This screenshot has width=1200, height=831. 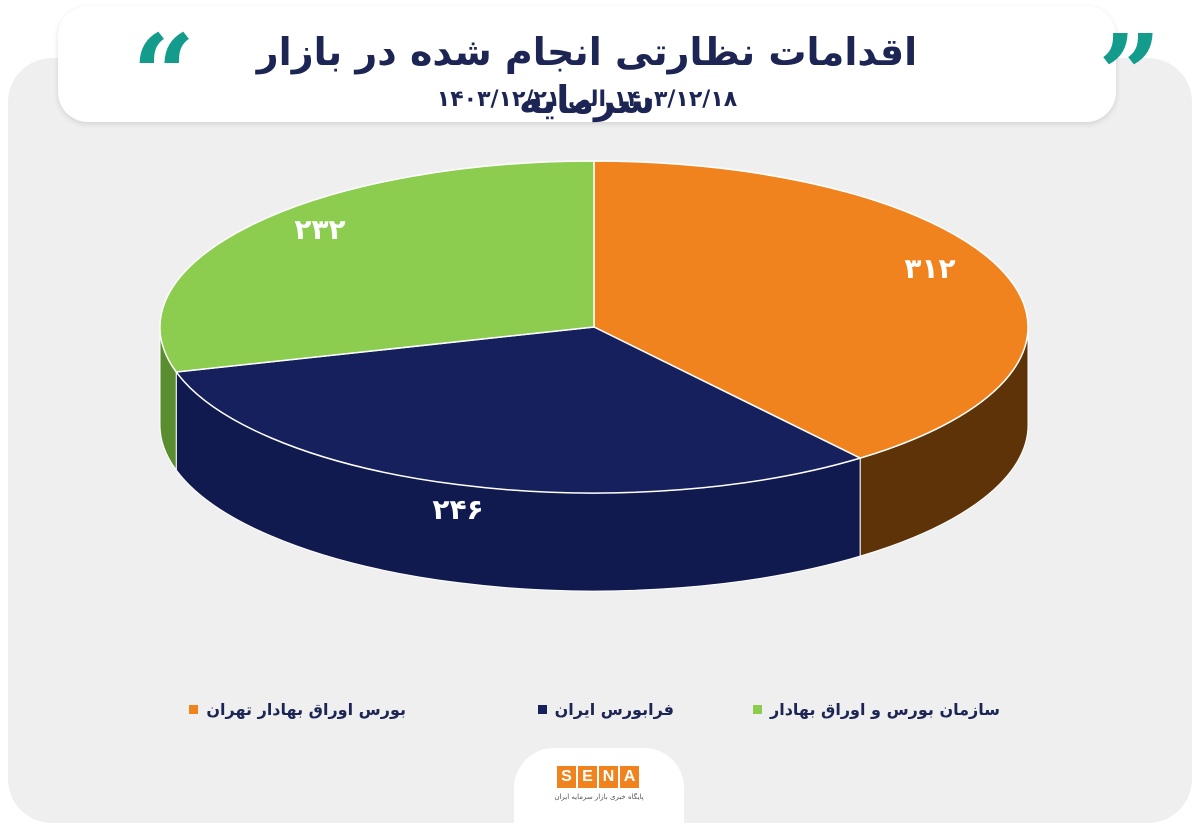 What do you see at coordinates (929, 268) in the screenshot?
I see `pie-value-label: ۳۱۲` at bounding box center [929, 268].